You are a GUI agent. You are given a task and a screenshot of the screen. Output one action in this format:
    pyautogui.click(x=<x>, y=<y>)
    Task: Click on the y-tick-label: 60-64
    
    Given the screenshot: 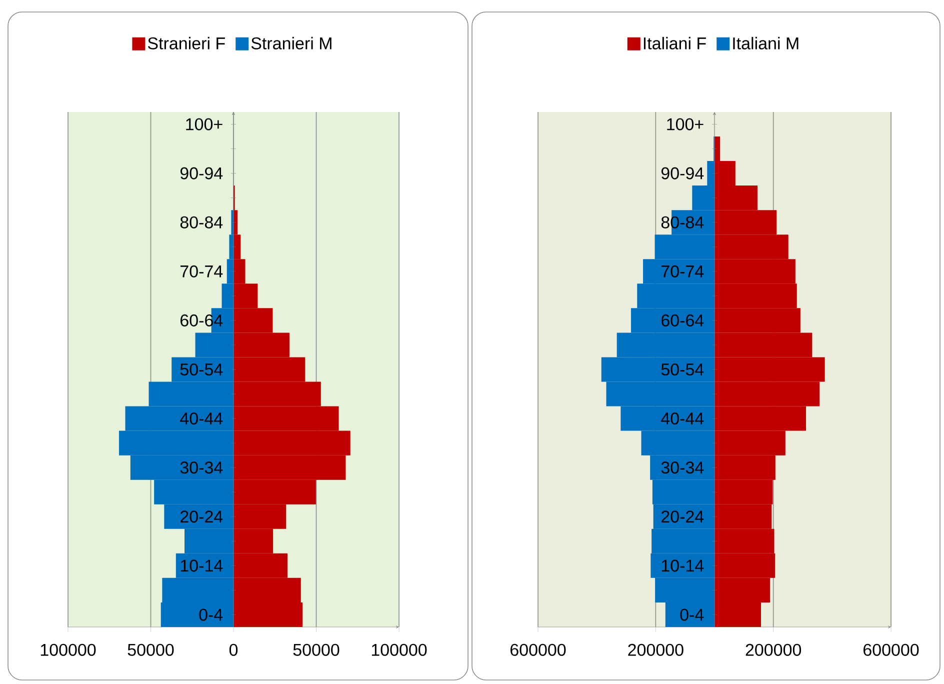 What is the action you would take?
    pyautogui.click(x=683, y=320)
    